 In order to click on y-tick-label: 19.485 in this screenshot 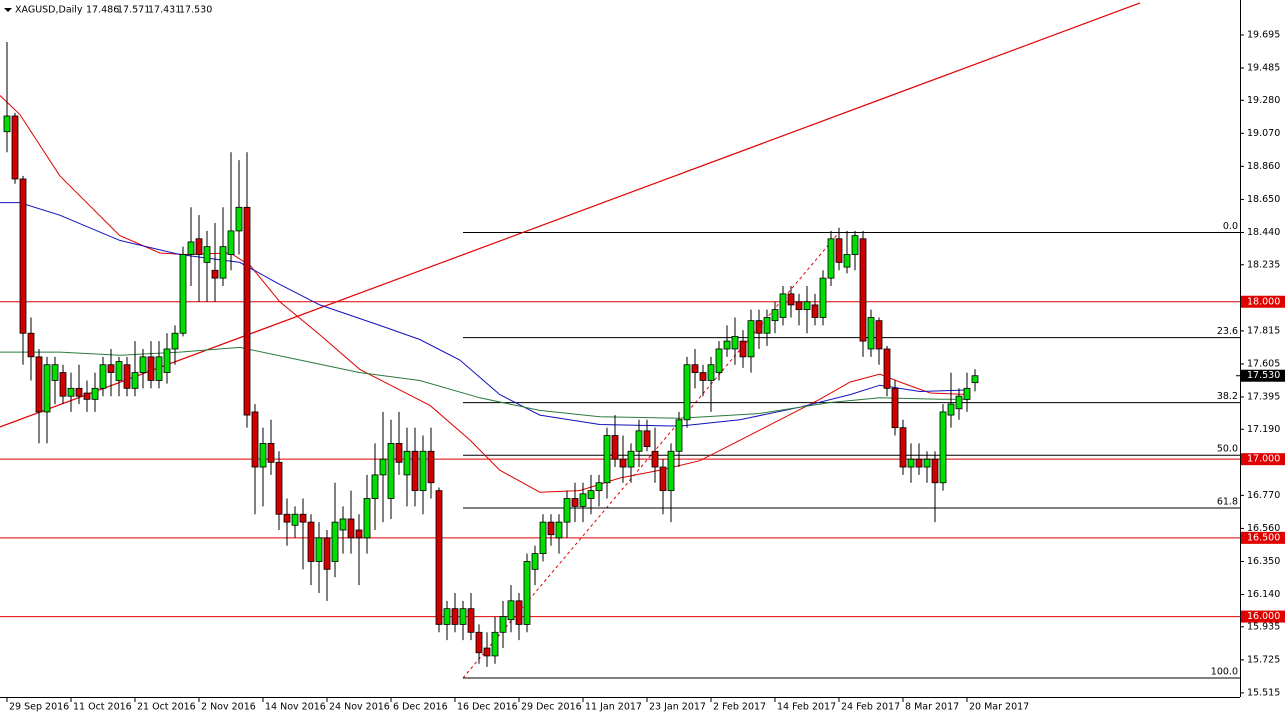, I will do `click(1263, 68)`.